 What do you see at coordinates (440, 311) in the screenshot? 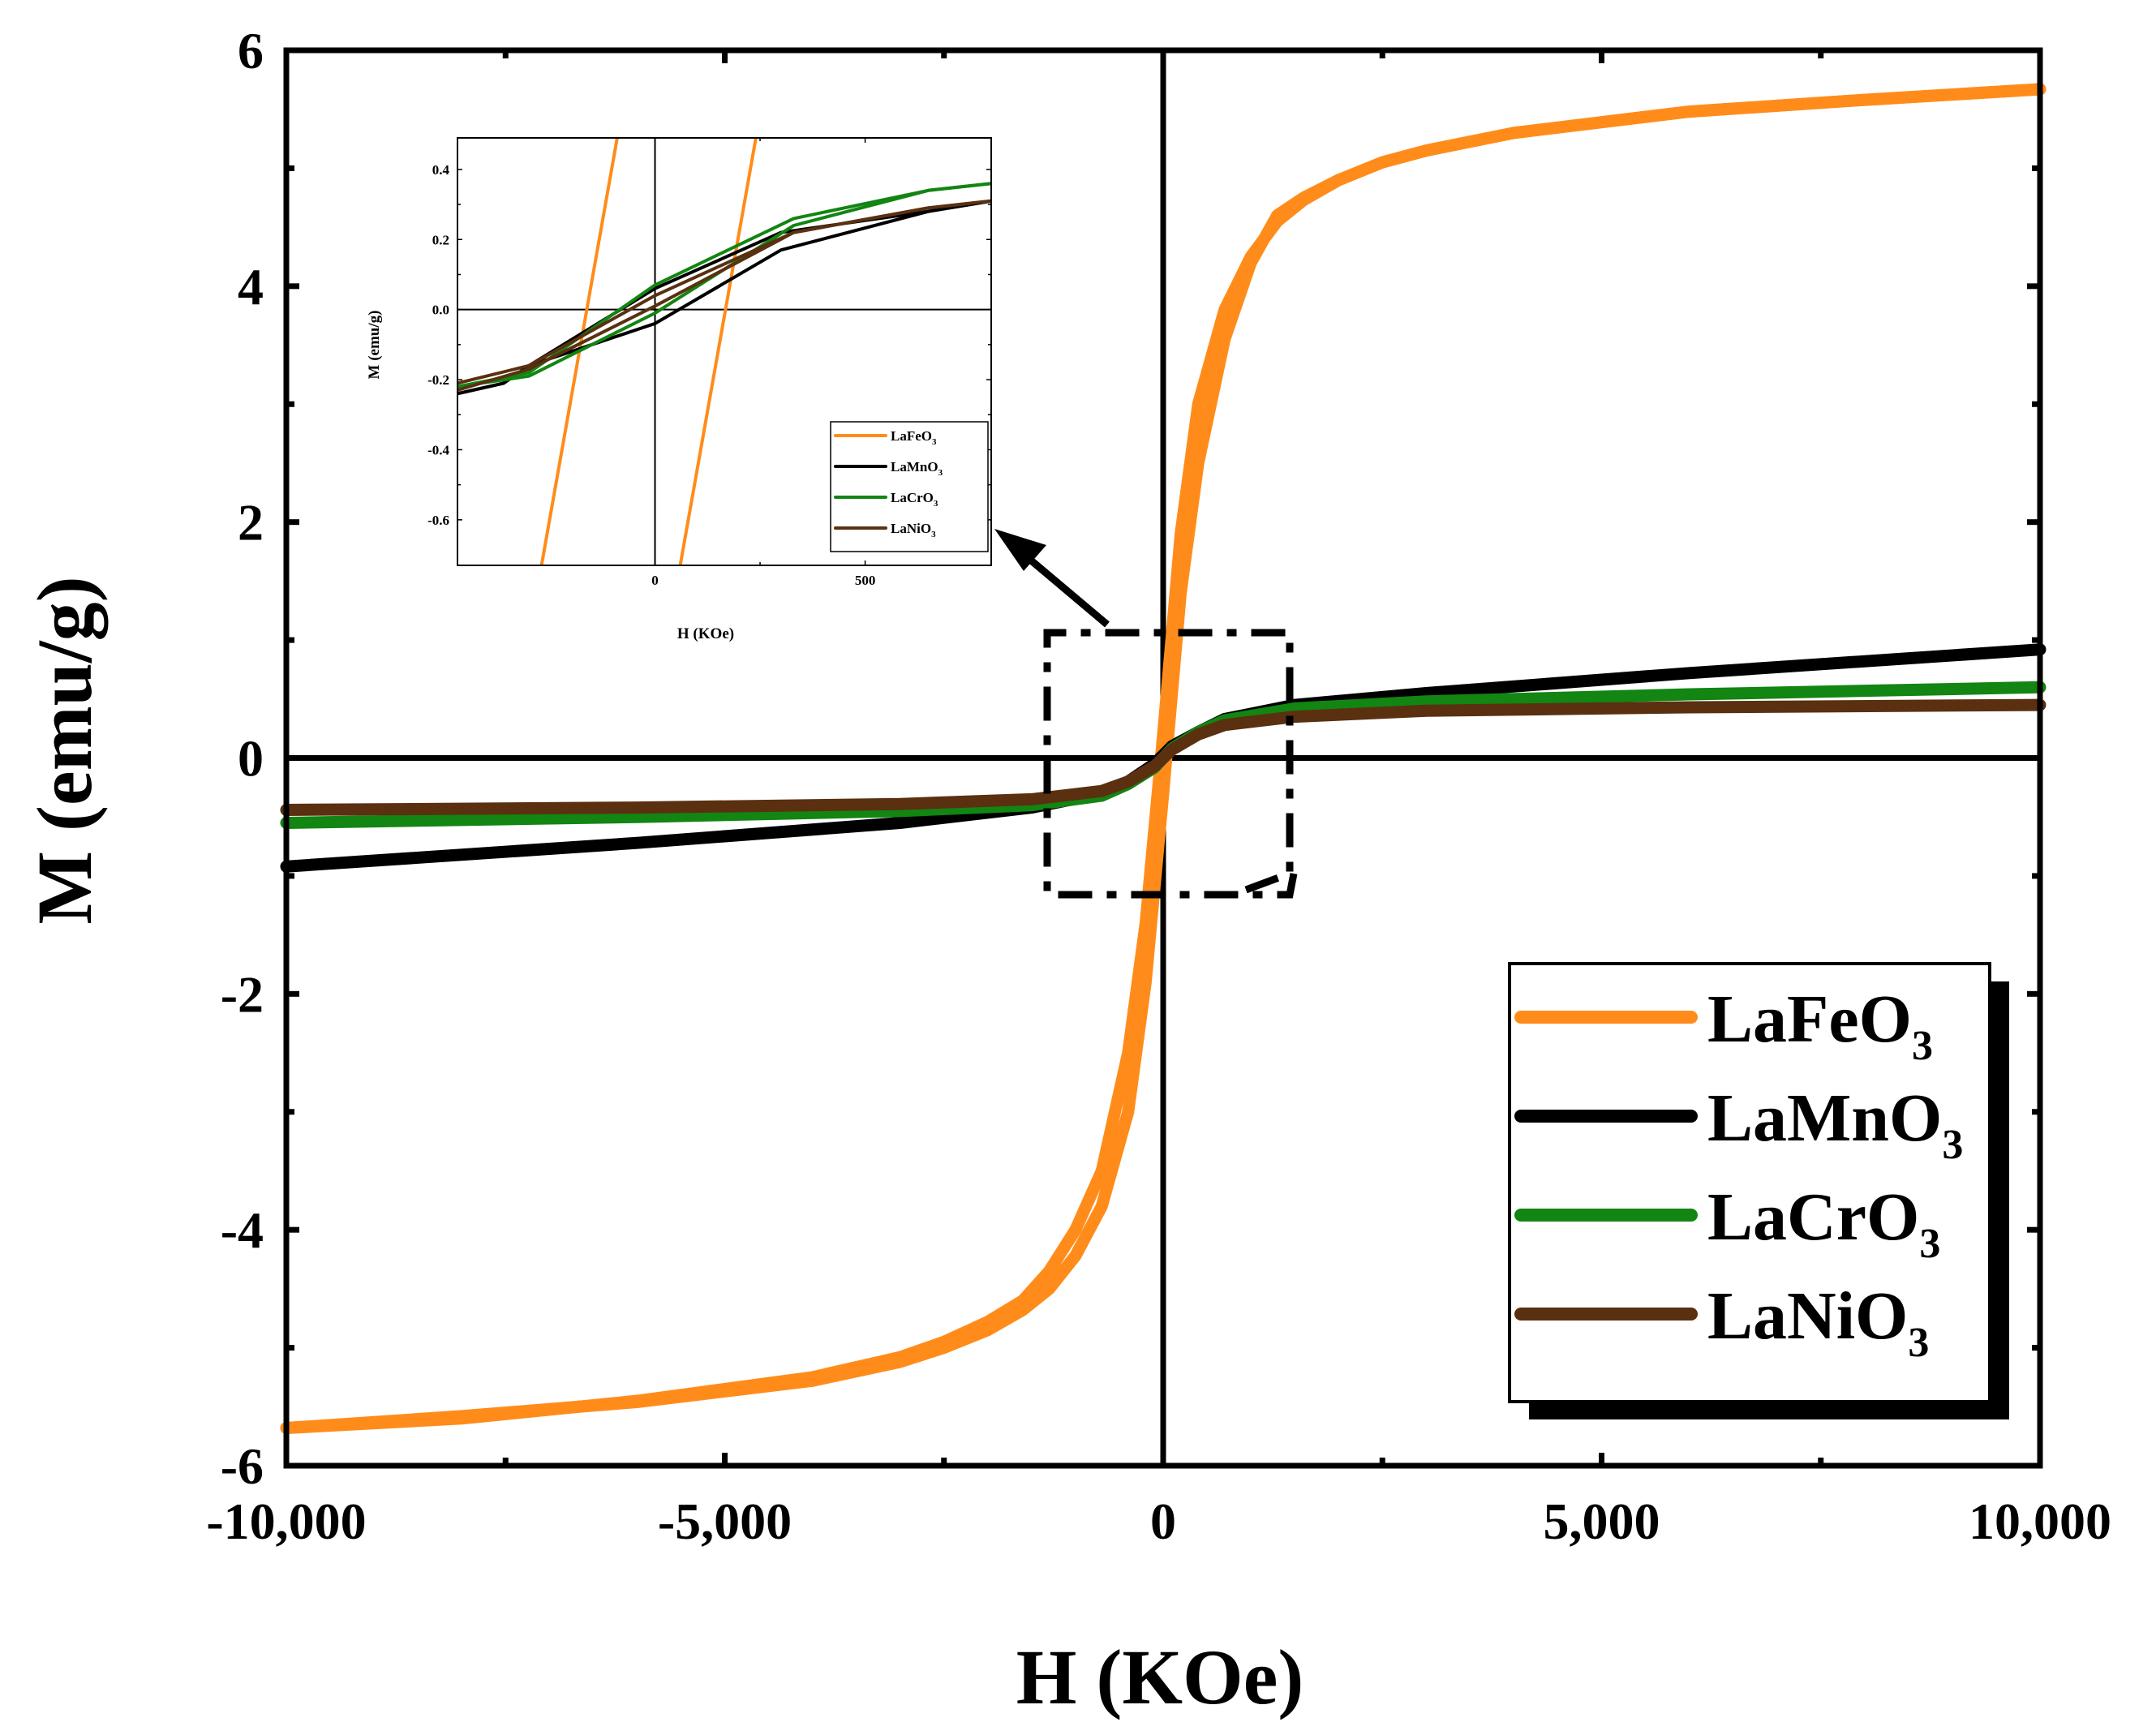
I see `inset-y-tick-label: 0.0` at bounding box center [440, 311].